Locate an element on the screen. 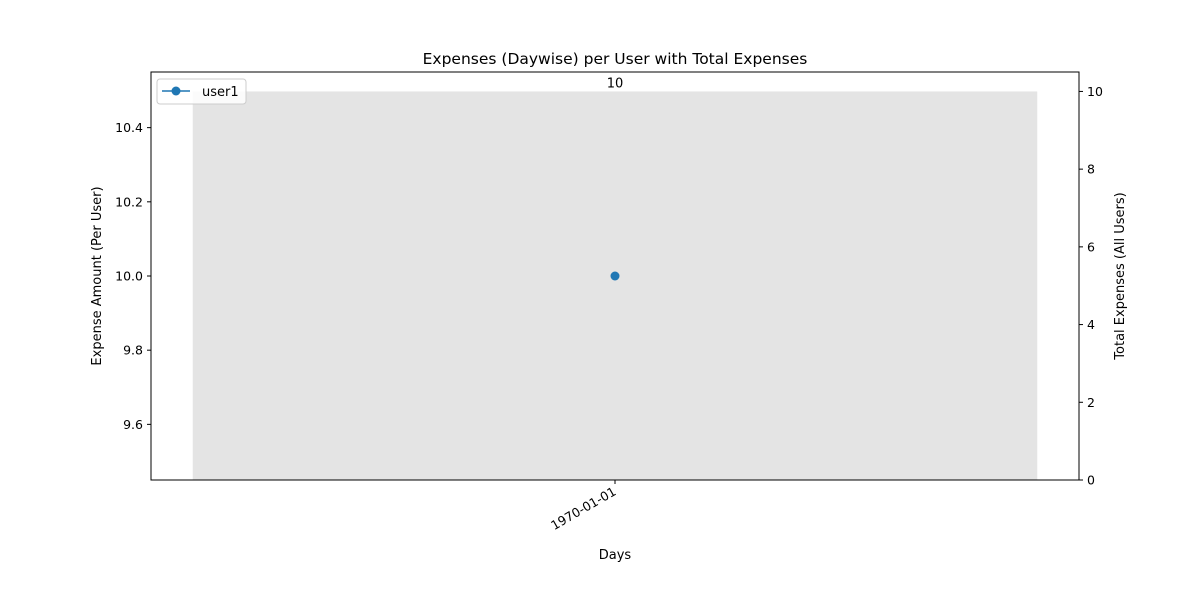 The height and width of the screenshot is (600, 1200). user-series is located at coordinates (615, 276).